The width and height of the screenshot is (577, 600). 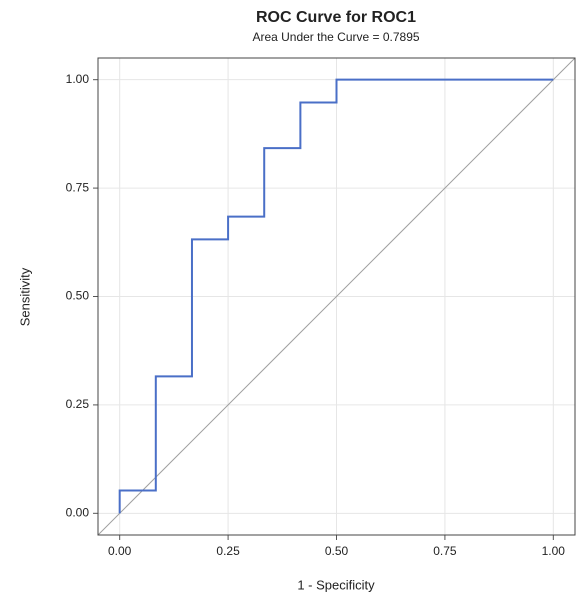 What do you see at coordinates (78, 512) in the screenshot?
I see `y-tick-label: 0.00` at bounding box center [78, 512].